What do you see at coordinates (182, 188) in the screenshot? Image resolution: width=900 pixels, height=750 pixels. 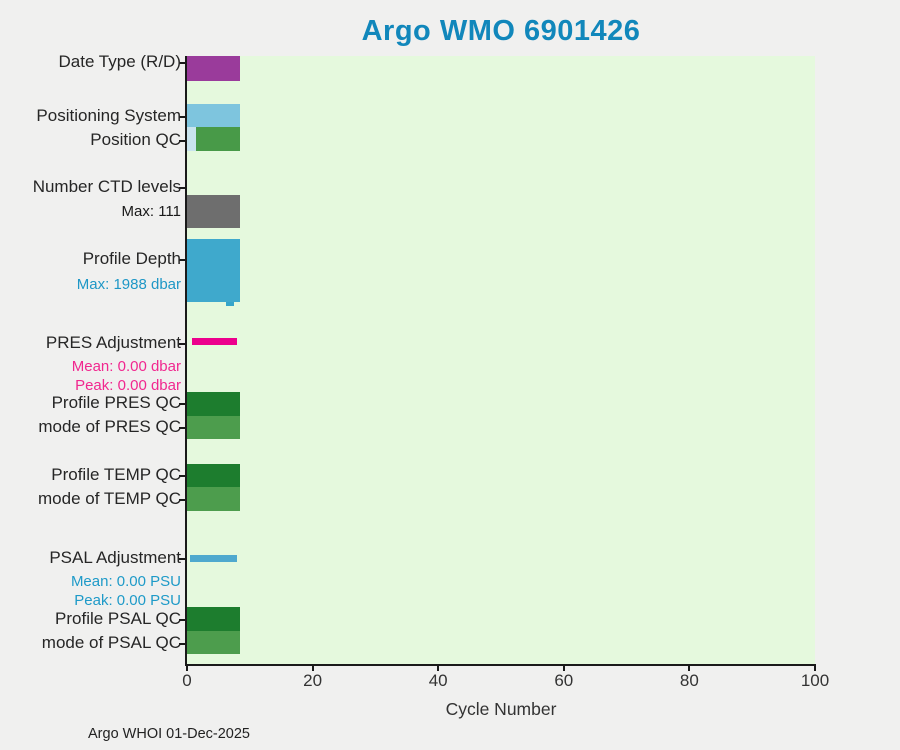 I see `y-tick-number-ctd-levels` at bounding box center [182, 188].